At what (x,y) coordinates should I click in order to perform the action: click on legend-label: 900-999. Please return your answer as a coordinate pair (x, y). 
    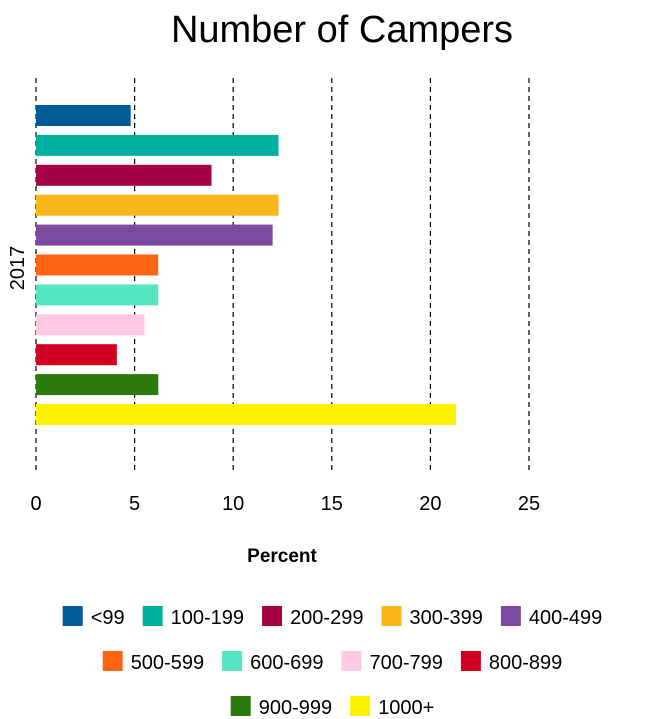
    Looking at the image, I should click on (295, 708).